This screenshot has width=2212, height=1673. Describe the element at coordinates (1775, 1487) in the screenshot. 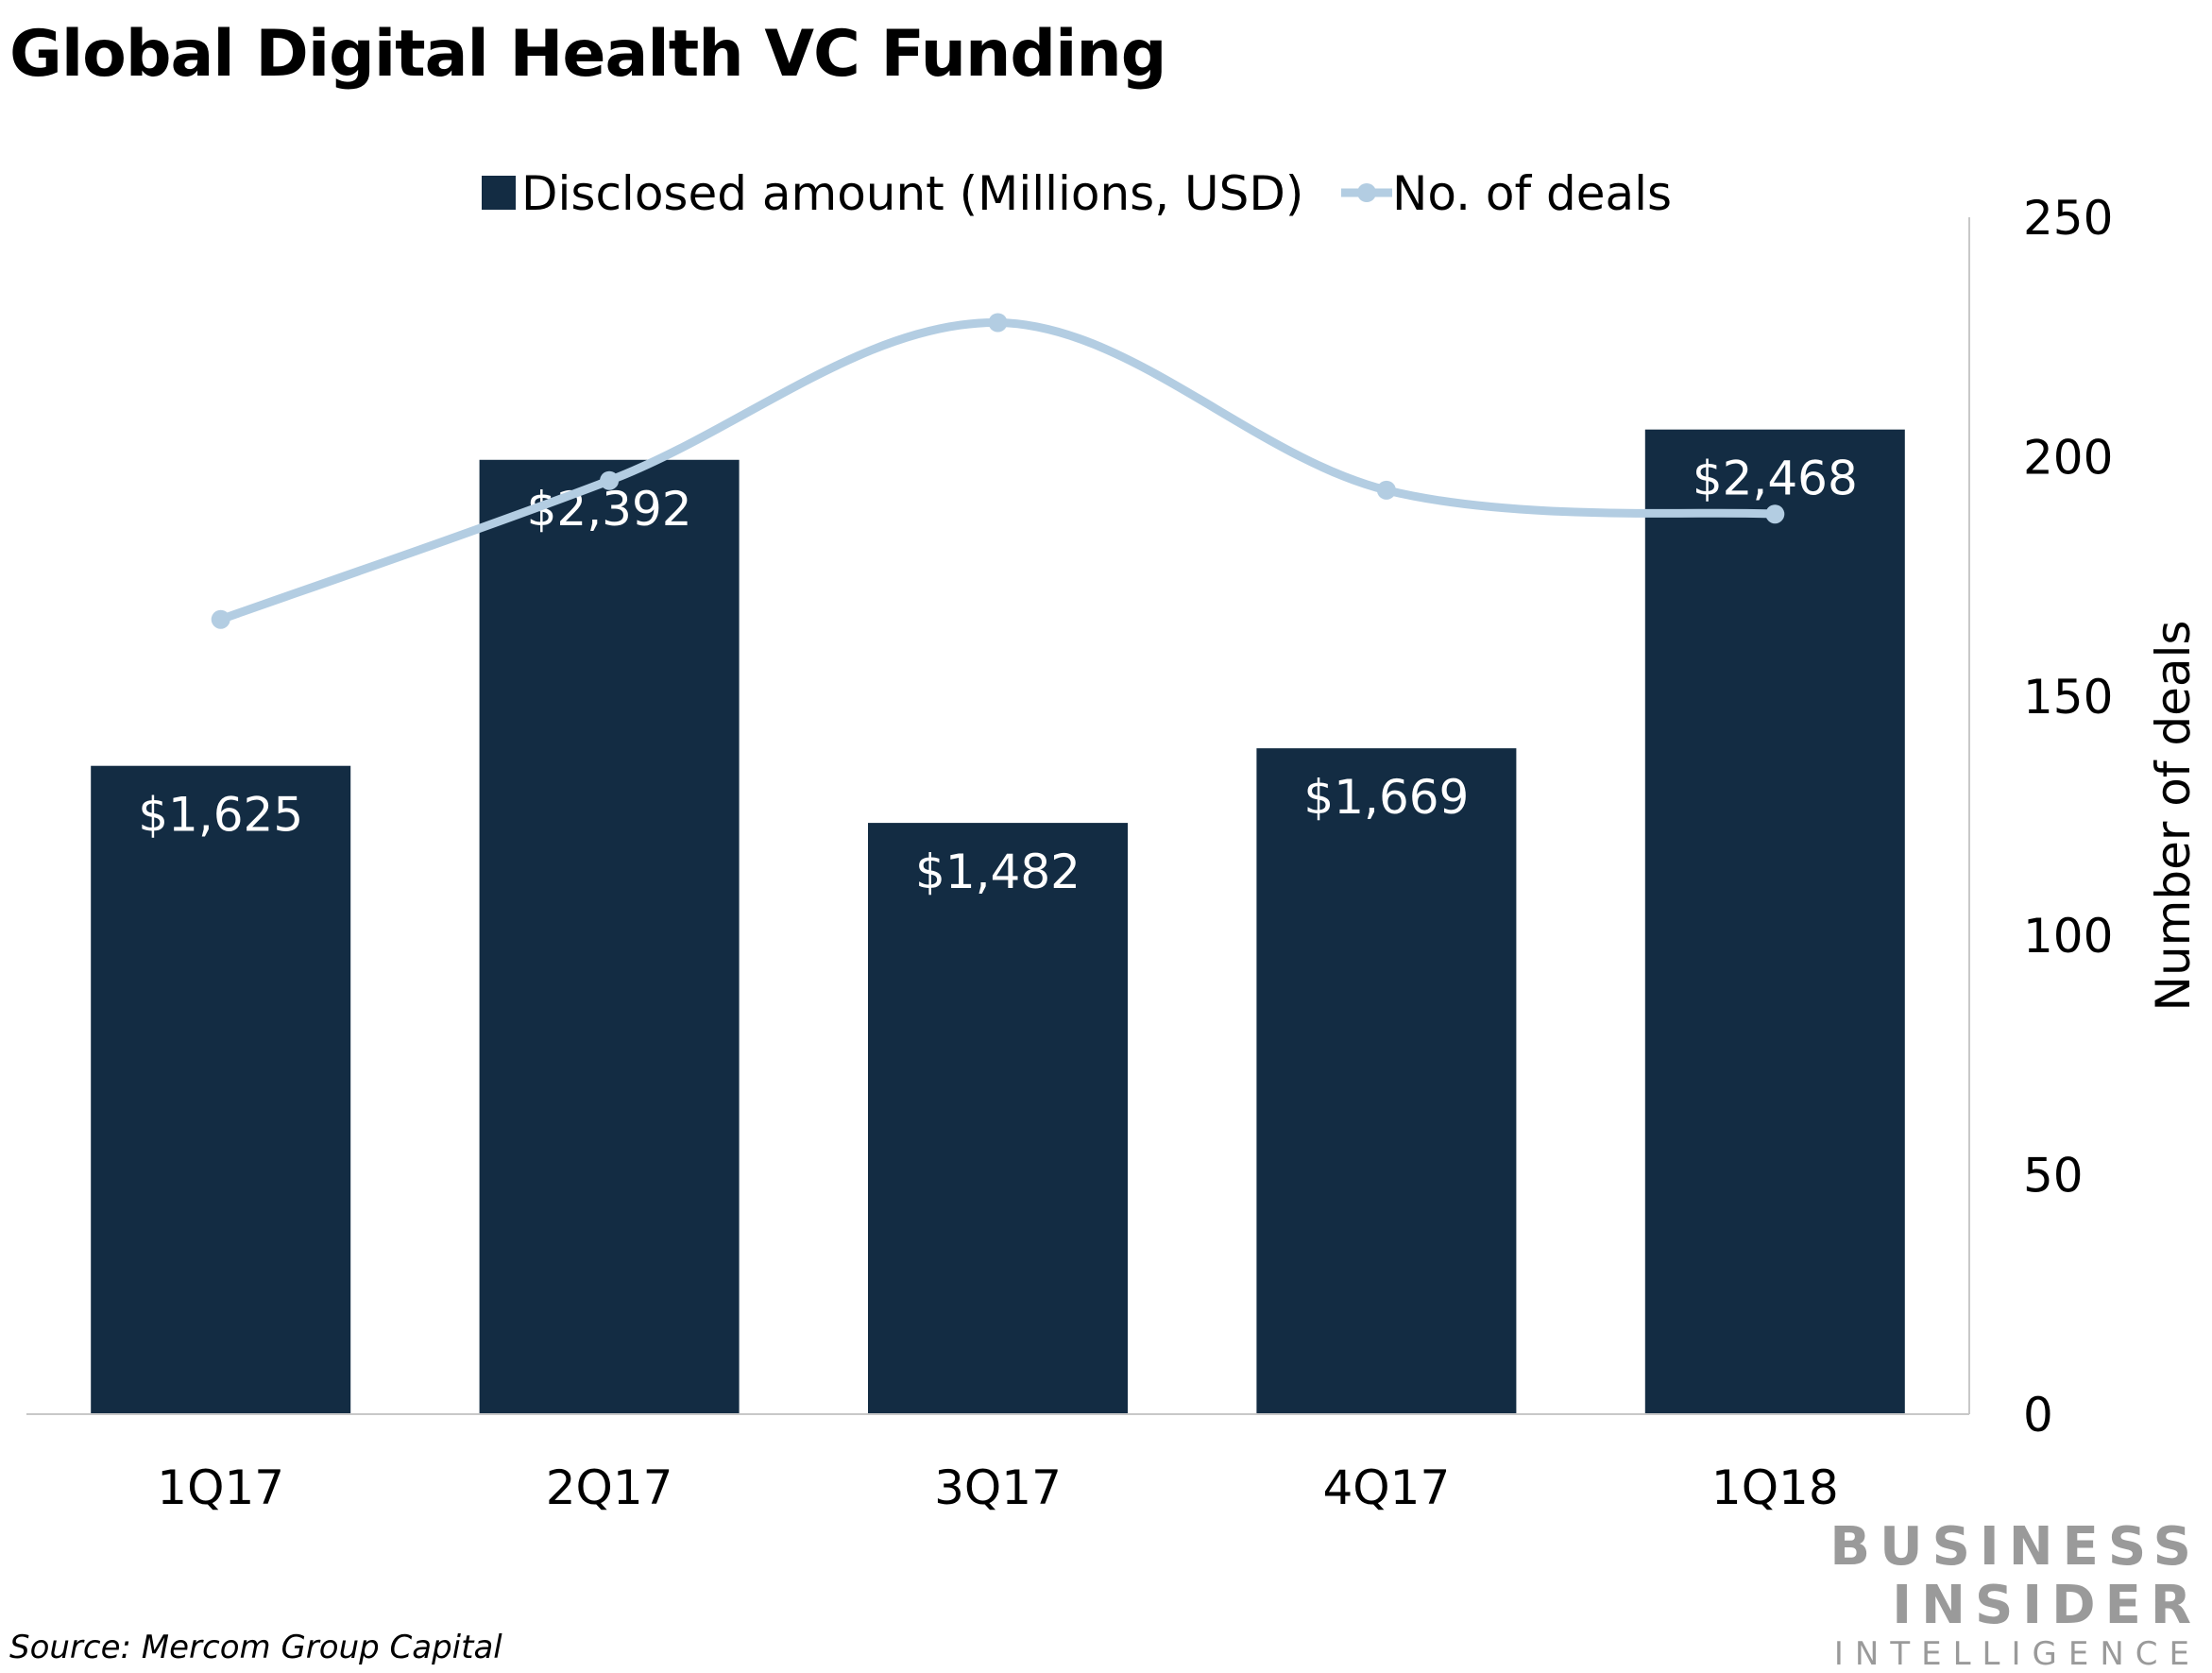

I see `x-tick-1Q18: 1Q18` at that location.